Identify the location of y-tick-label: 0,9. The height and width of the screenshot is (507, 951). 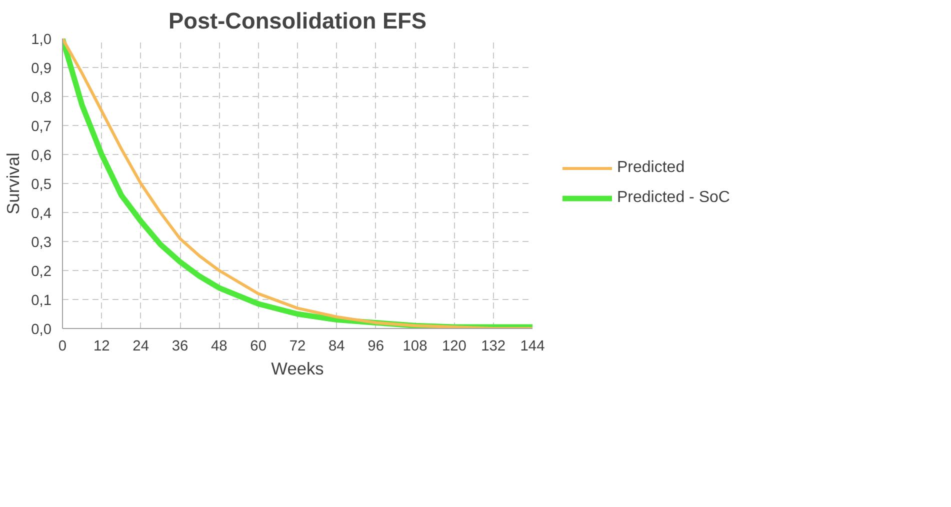
(41, 69).